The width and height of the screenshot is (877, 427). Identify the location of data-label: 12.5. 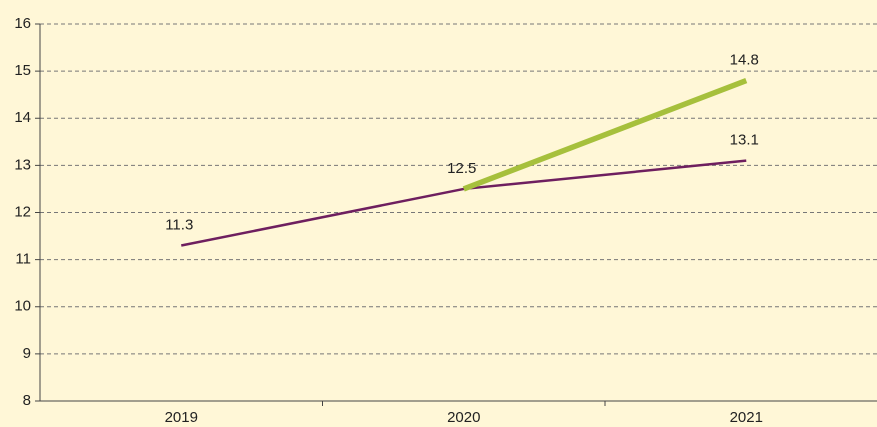
(461, 168).